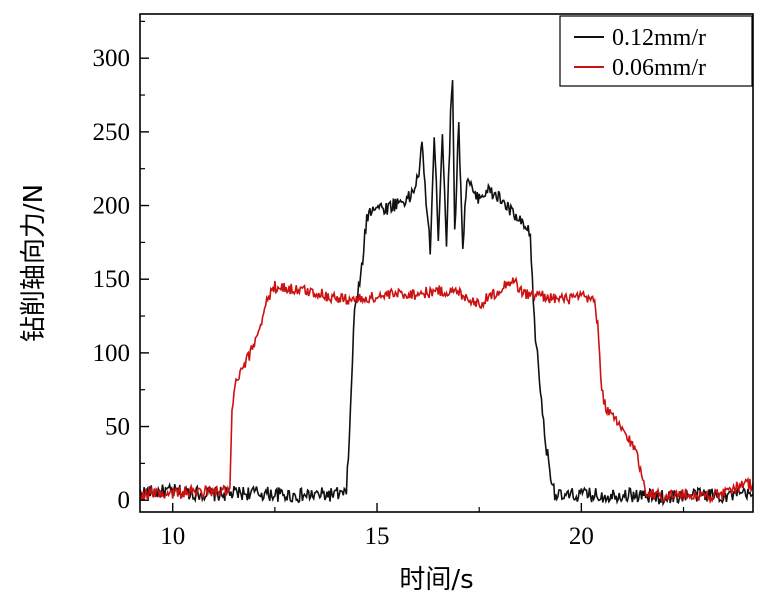  I want to click on legend: 0.12mm/r 0.06mm/r, so click(656, 51).